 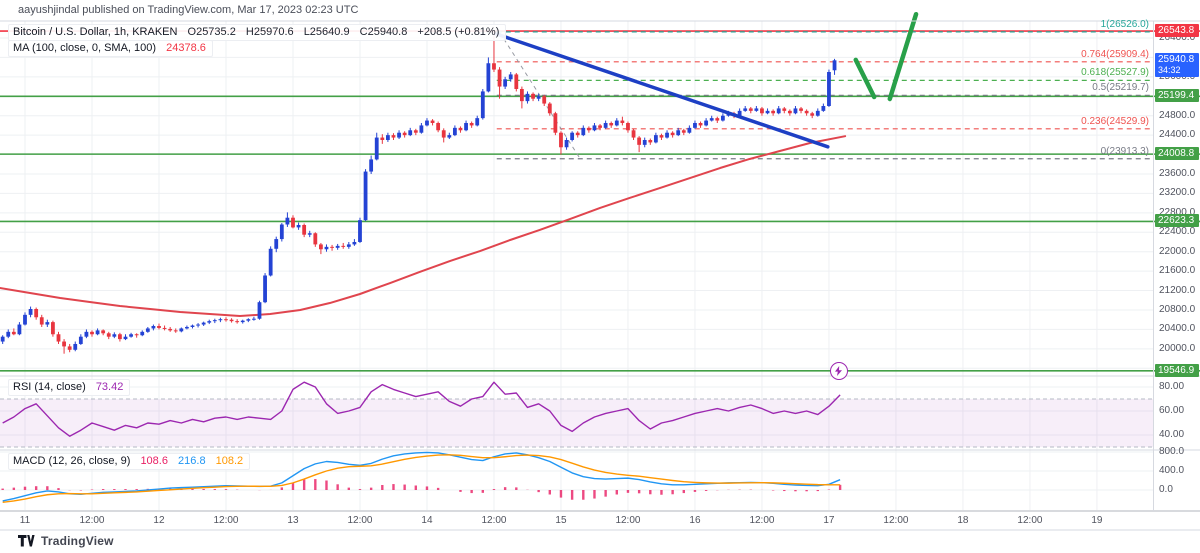 I want to click on ohlc-high: H25970.6, so click(x=269, y=32).